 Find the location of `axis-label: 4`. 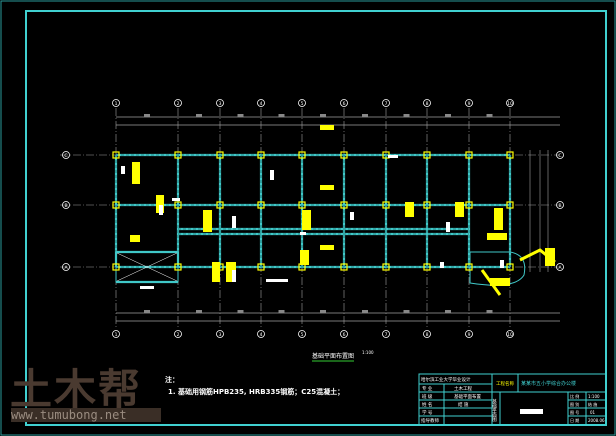

axis-label: 4 is located at coordinates (261, 104).